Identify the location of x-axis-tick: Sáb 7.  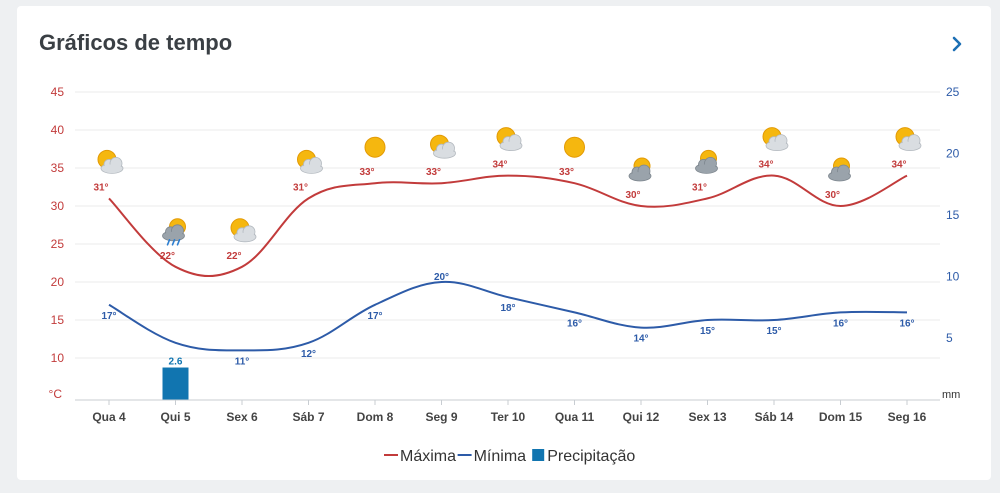
(308, 417).